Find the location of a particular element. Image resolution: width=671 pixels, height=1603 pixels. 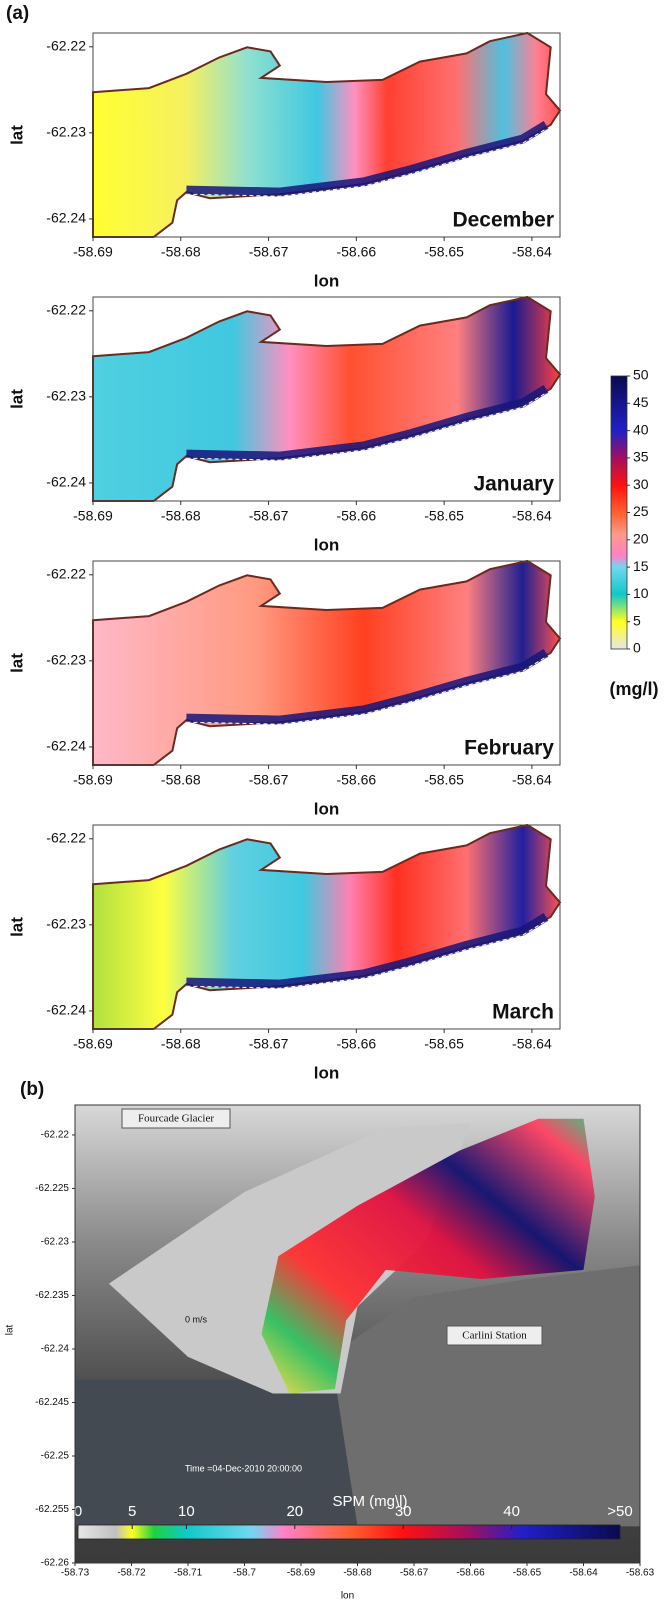

annotation: Fourcade Glacier is located at coordinates (176, 1119).